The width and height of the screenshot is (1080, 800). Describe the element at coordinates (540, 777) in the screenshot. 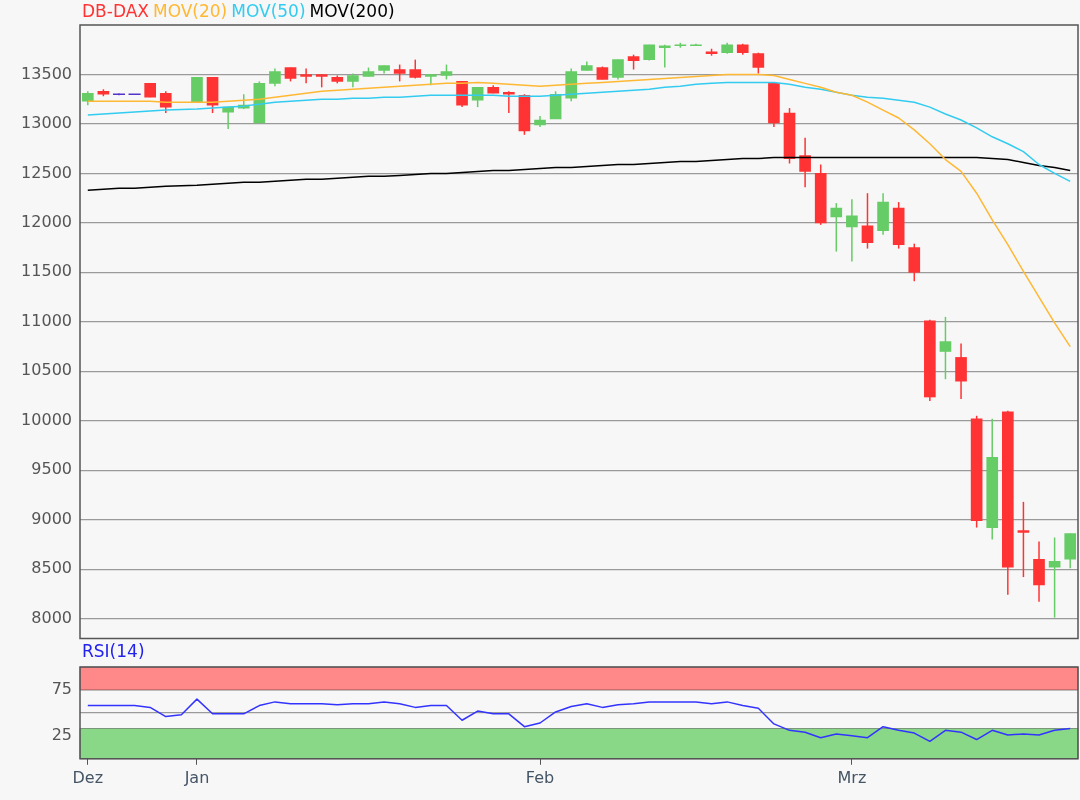

I see `x-tick-label: Feb` at that location.